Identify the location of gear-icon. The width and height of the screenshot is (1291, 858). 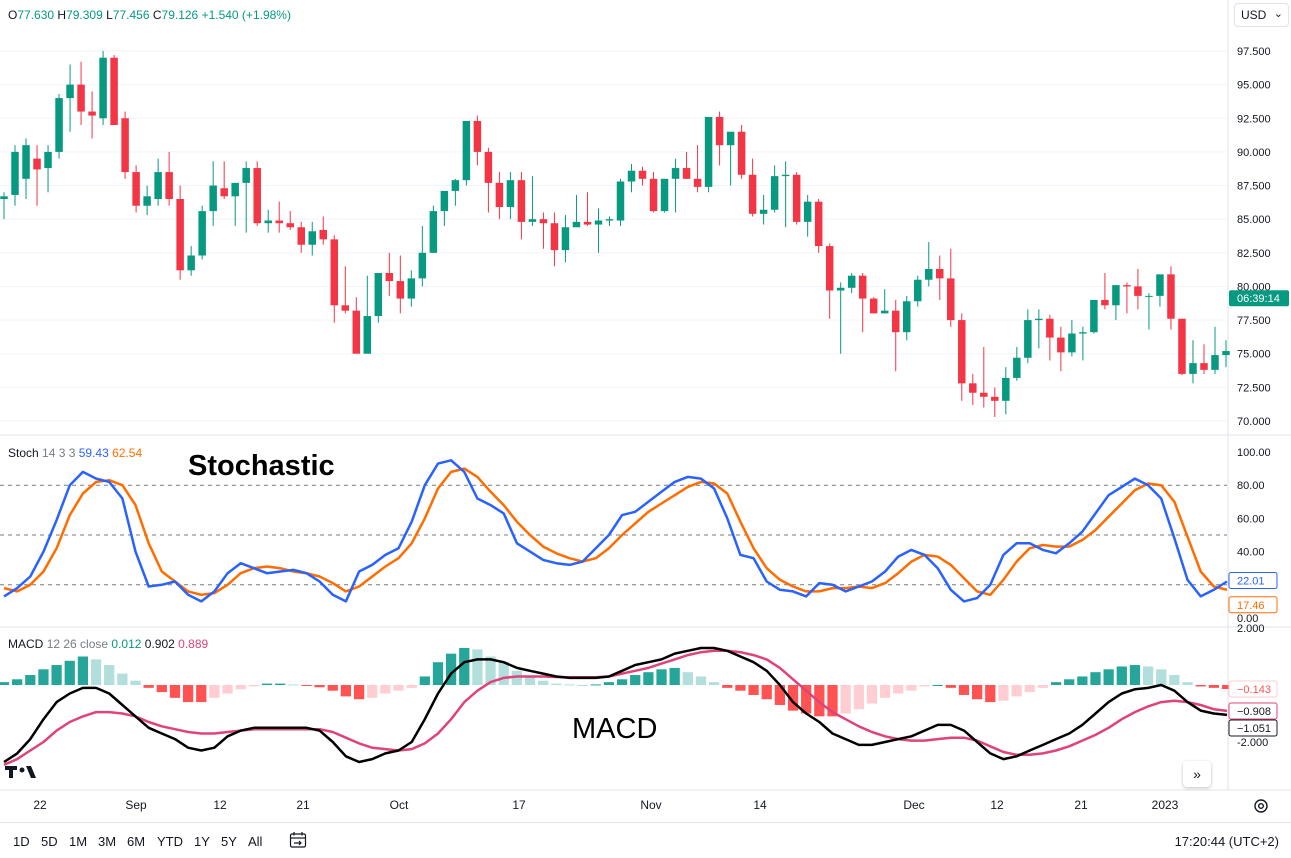
(1261, 806).